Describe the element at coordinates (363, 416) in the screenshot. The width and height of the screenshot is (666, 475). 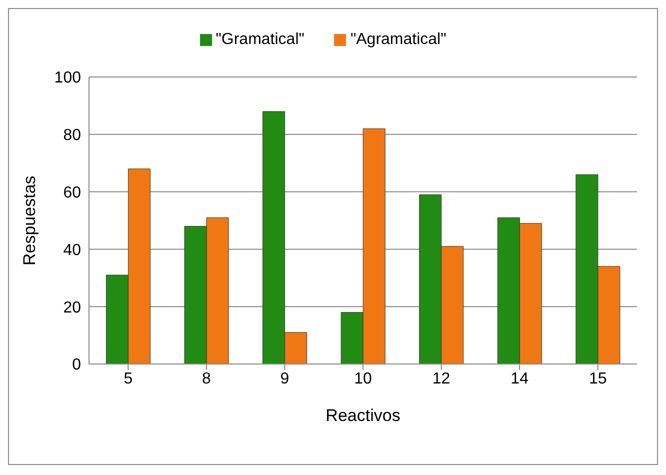
I see `x-axis-title: Reactivos` at that location.